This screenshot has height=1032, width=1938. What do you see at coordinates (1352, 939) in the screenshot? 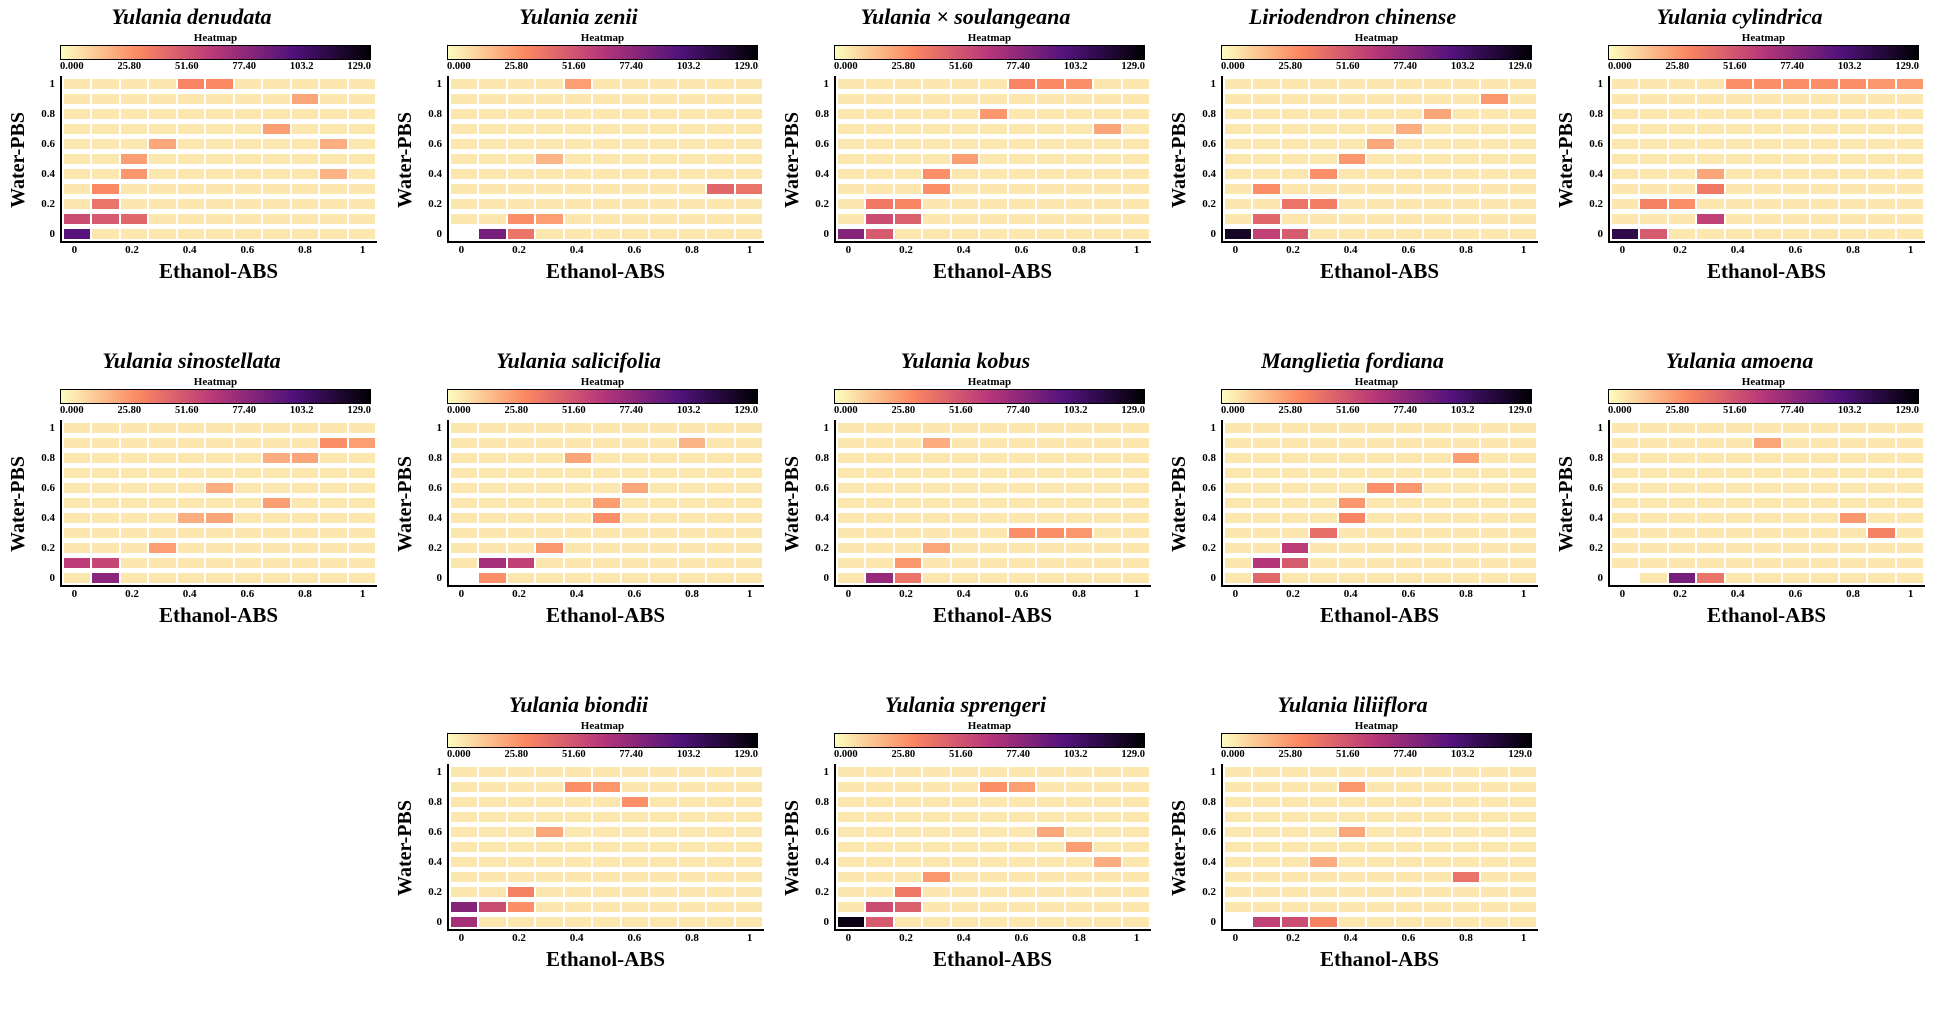
I see `x-axis: 0 0.2 0.4 0.6 0.8 1` at bounding box center [1352, 939].